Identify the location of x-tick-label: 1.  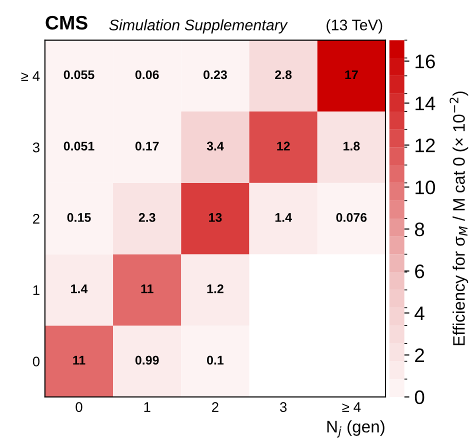
(147, 407).